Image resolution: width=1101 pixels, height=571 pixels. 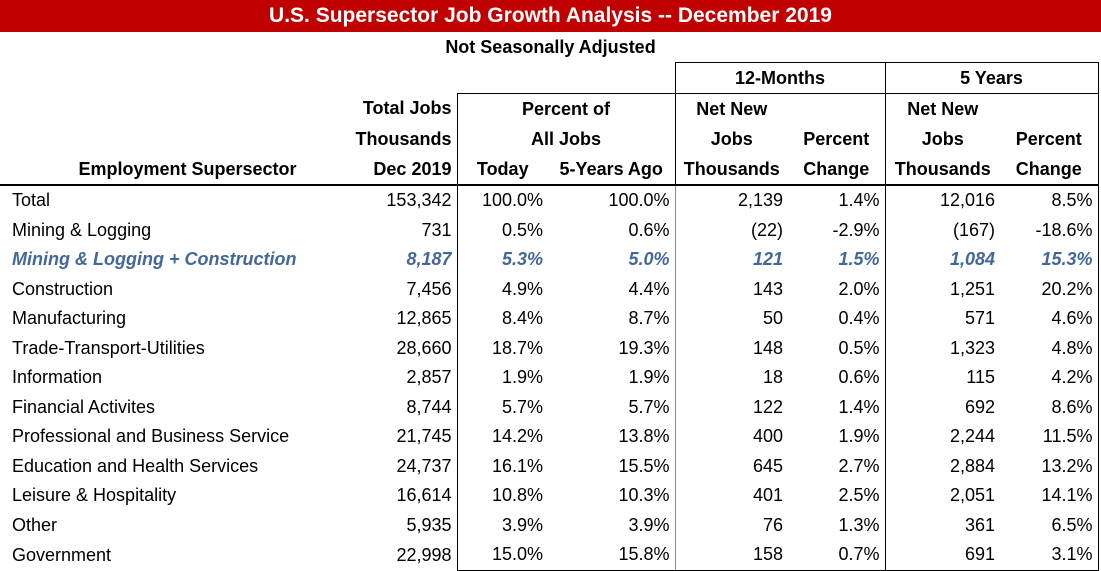 What do you see at coordinates (502, 378) in the screenshot?
I see `cell-pct-today: 1.9%` at bounding box center [502, 378].